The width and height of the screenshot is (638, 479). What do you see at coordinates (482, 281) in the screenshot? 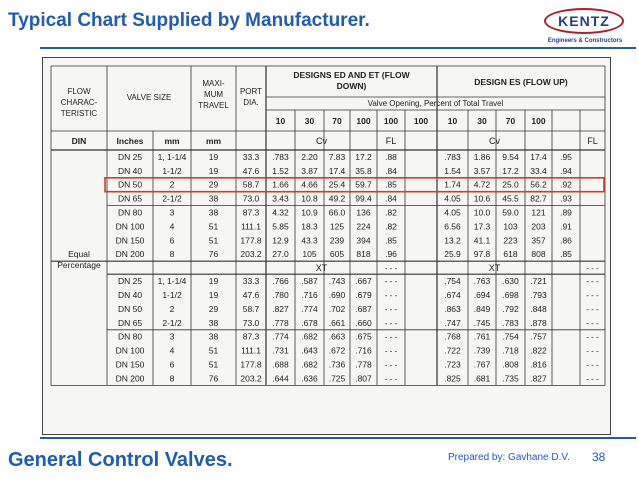
I see `xt-es-cell: .763` at bounding box center [482, 281].